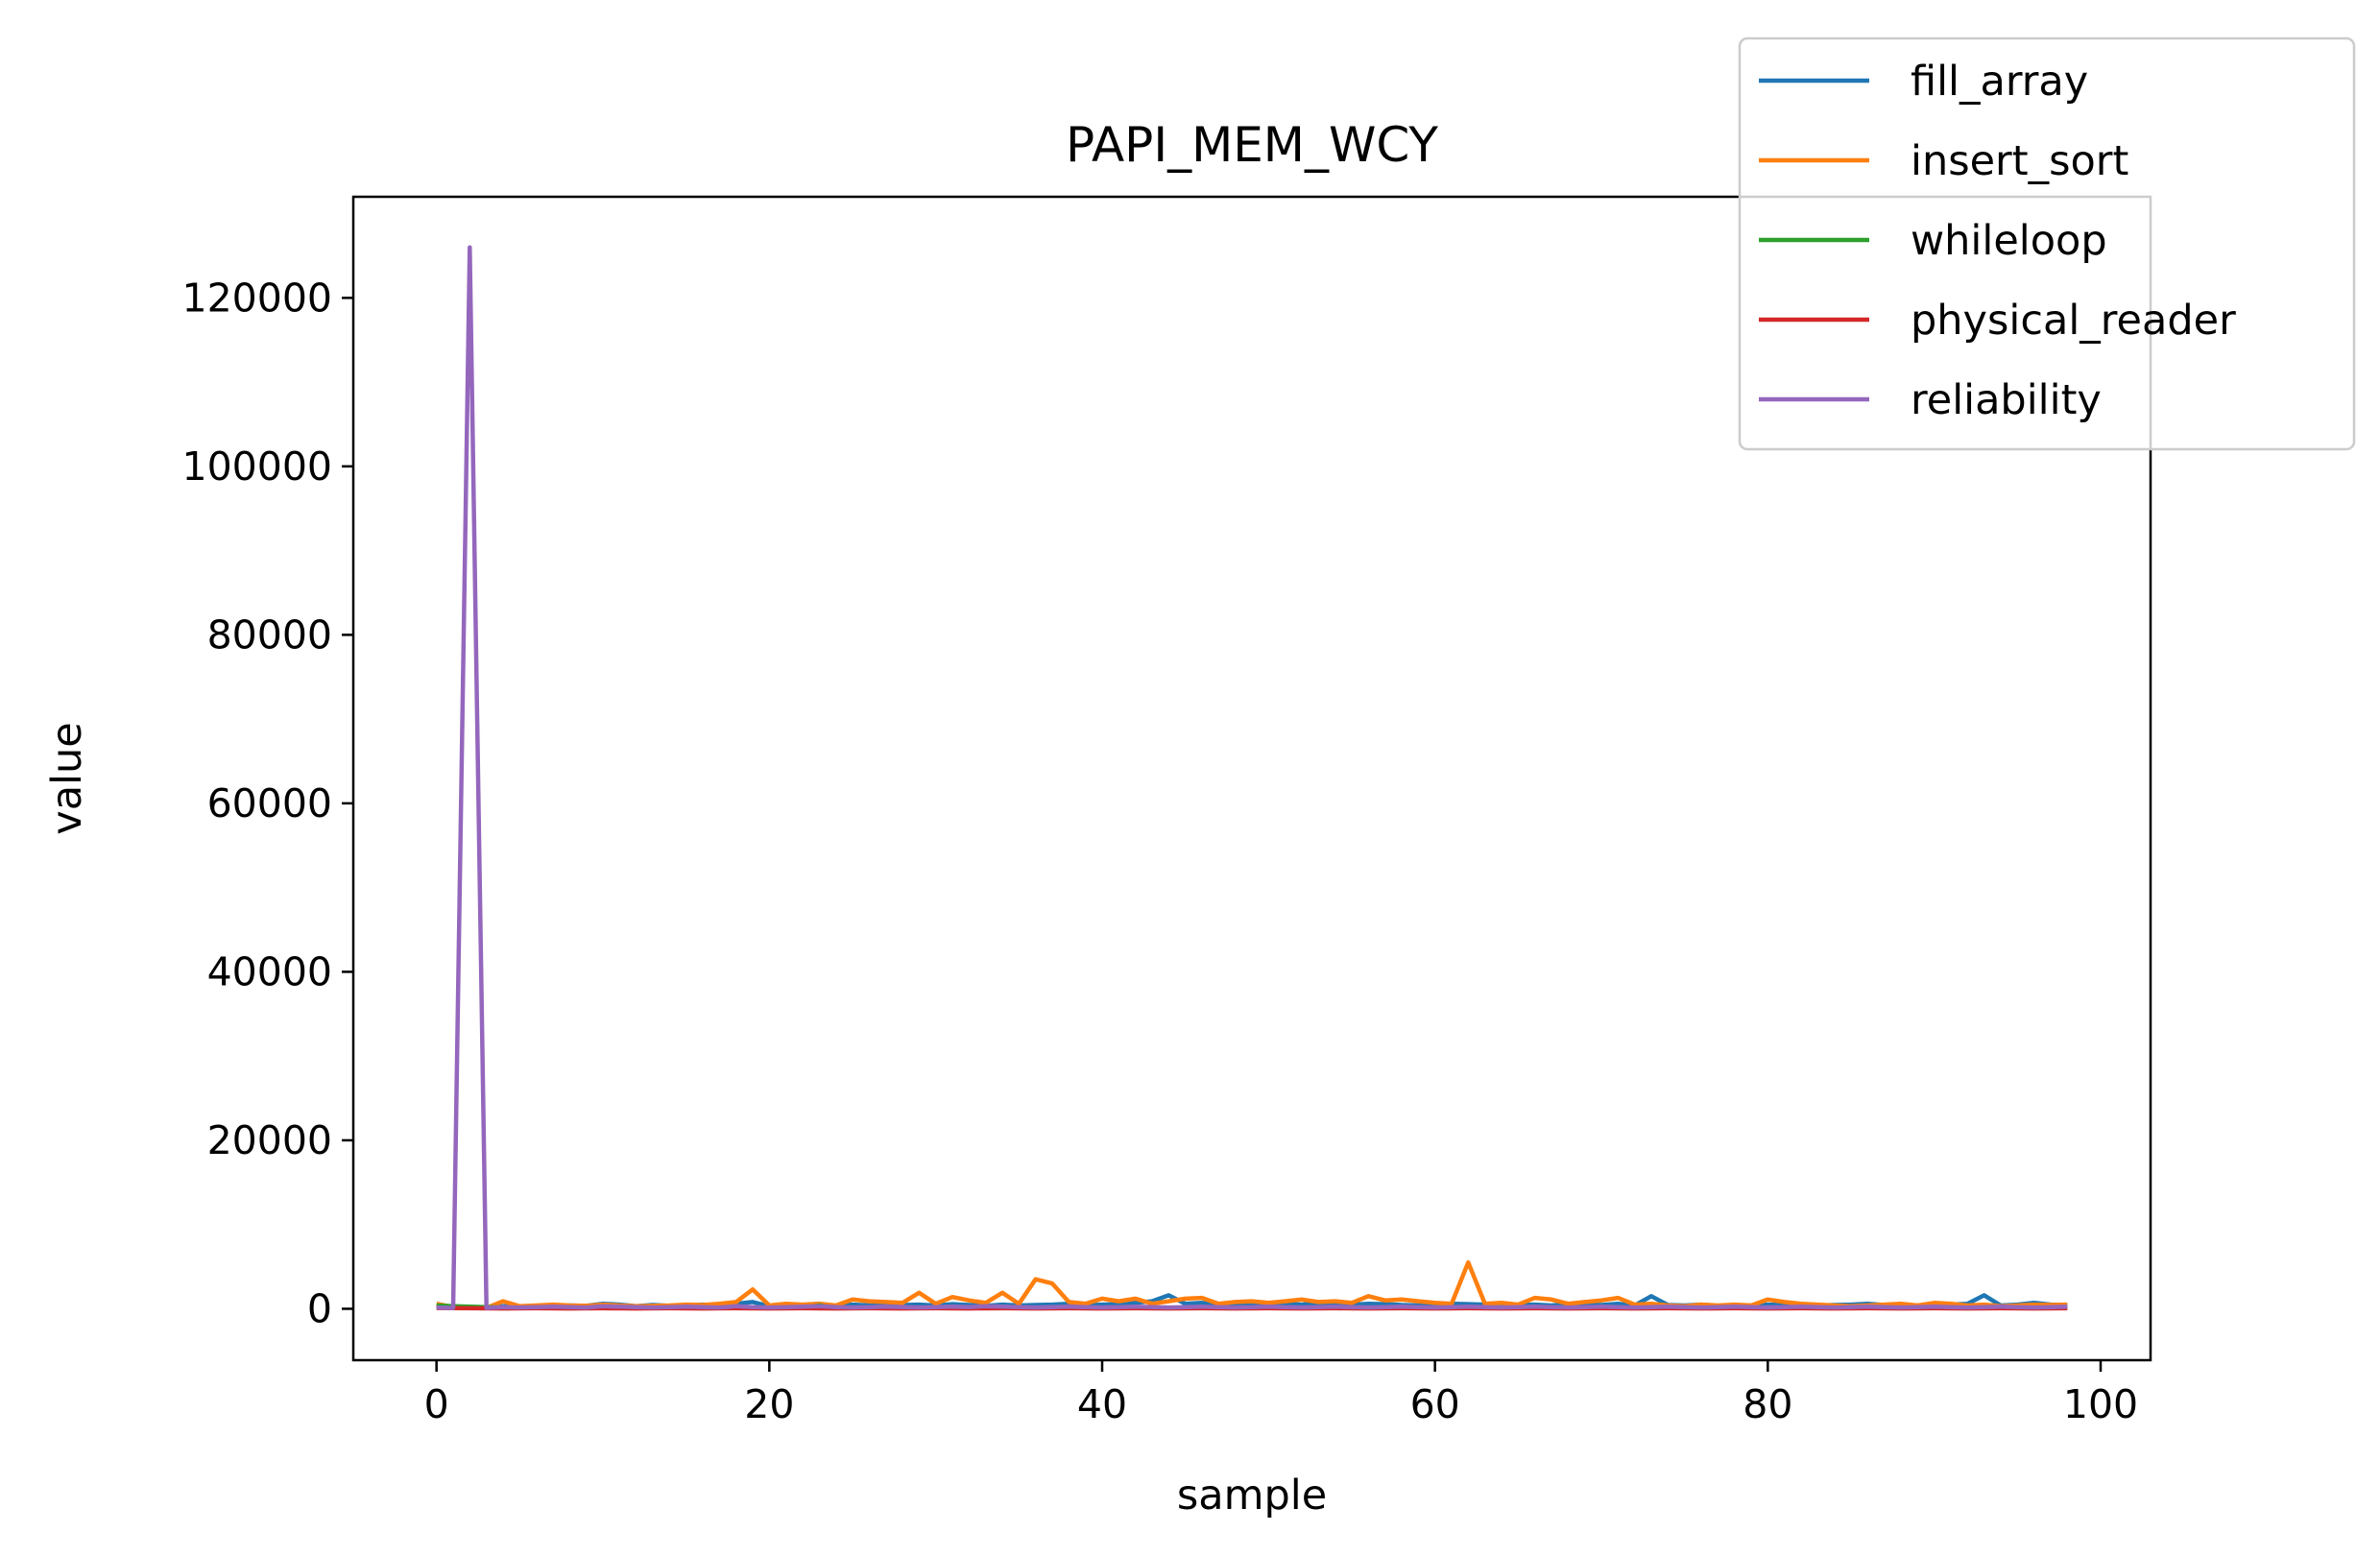  I want to click on y-tick-label: 20000, so click(270, 1140).